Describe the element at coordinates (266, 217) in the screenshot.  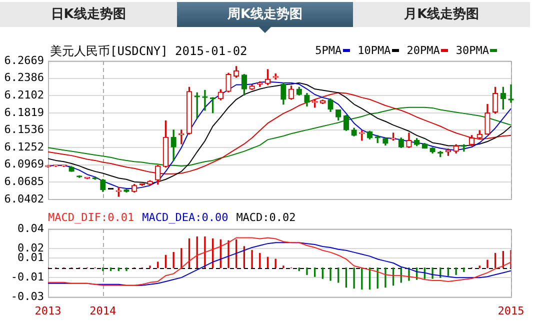
I see `series-label: MACD:0.02` at that location.